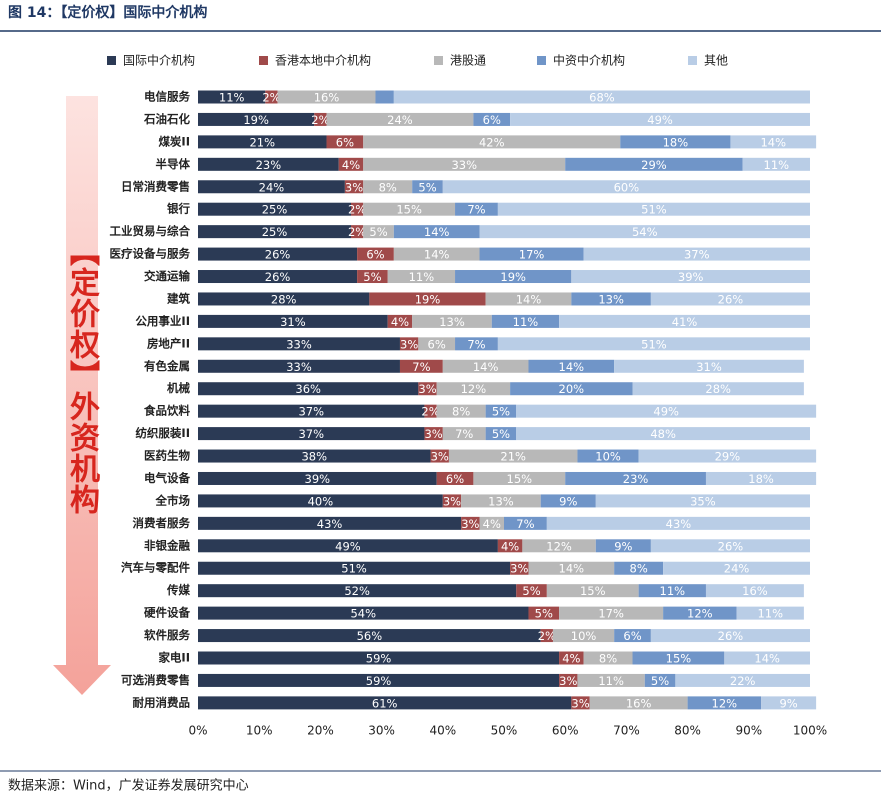  Describe the element at coordinates (663, 434) in the screenshot. I see `value-label: 48%` at that location.